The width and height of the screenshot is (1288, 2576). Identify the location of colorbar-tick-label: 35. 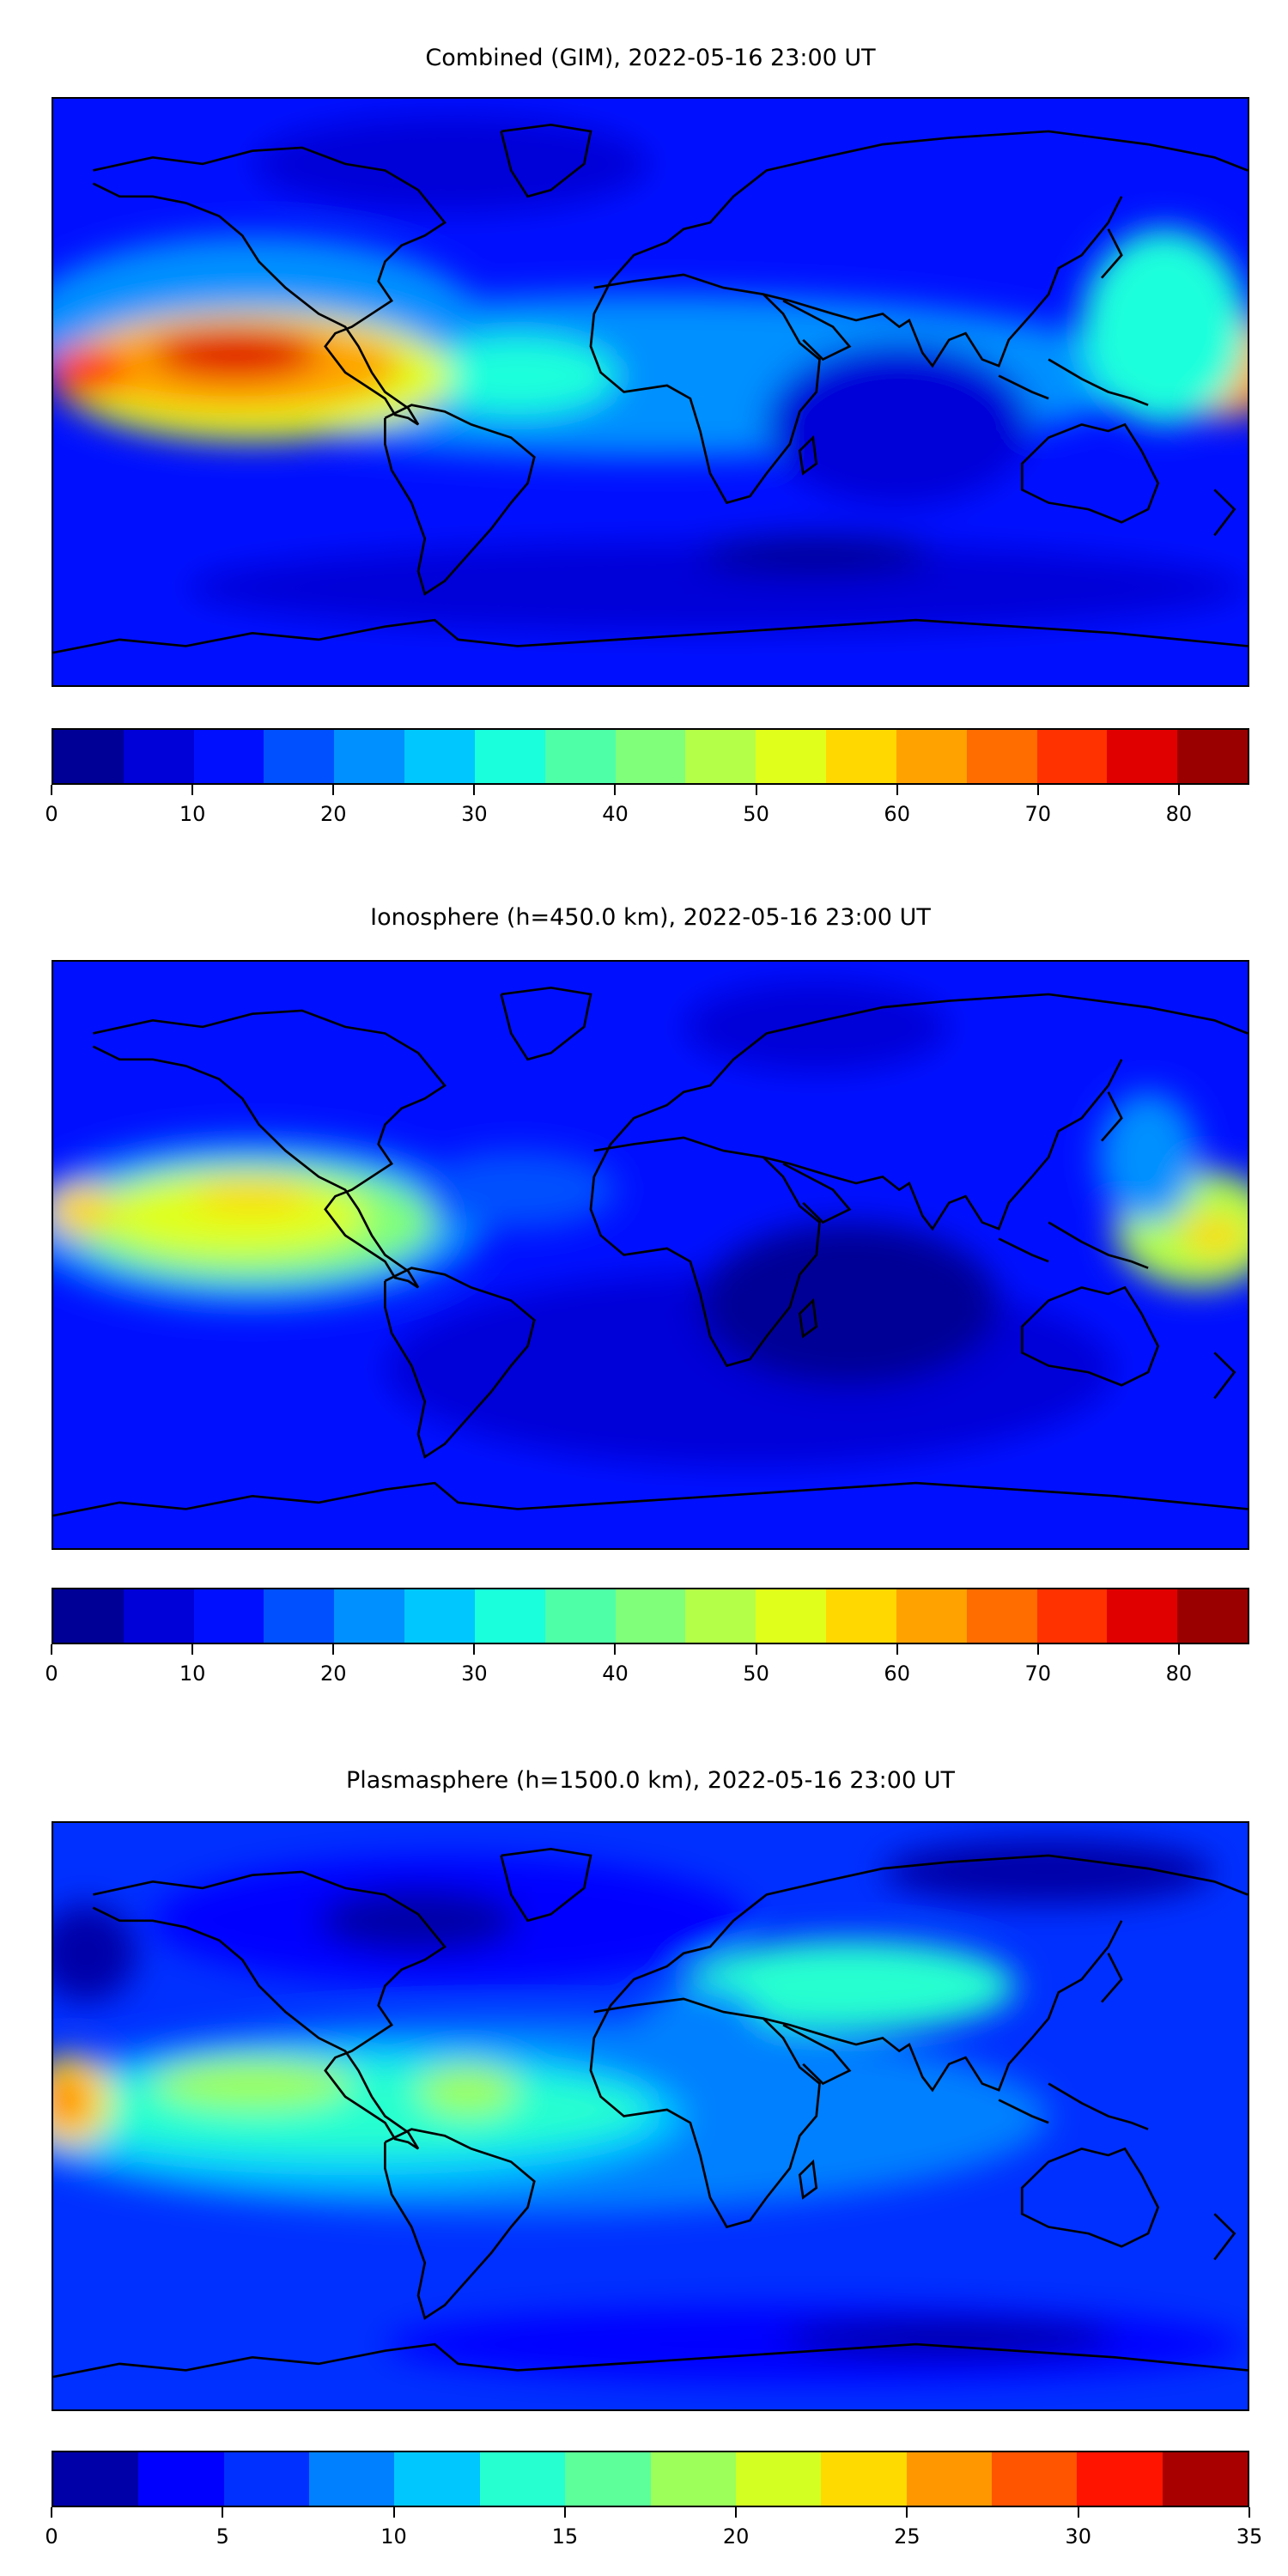
(1250, 2536).